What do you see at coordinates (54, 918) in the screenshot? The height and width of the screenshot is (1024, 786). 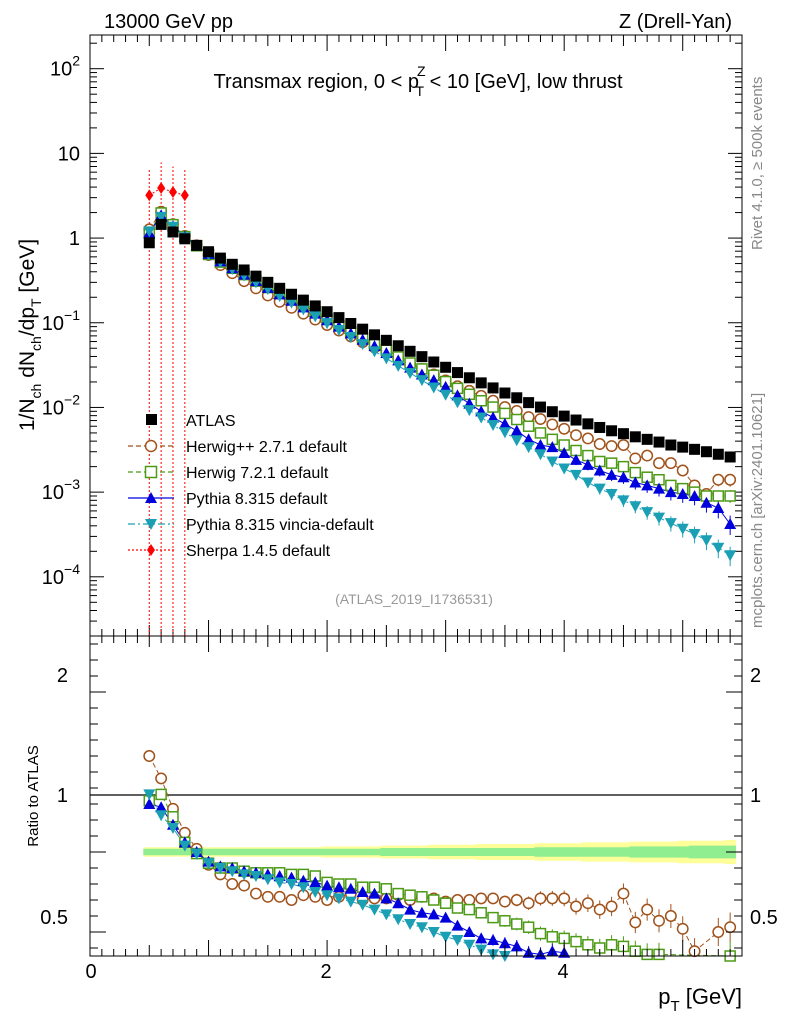 I see `ratio-ytick-left-0.5: 0.5` at bounding box center [54, 918].